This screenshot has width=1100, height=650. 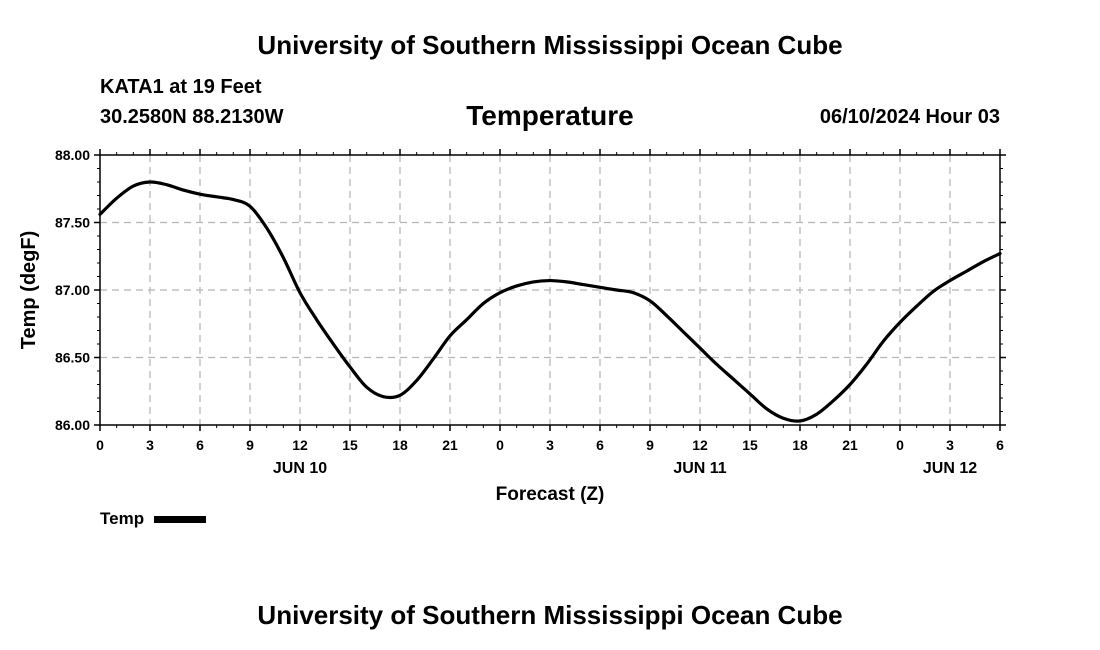 I want to click on y-tick-label: 86.00, so click(x=72, y=425).